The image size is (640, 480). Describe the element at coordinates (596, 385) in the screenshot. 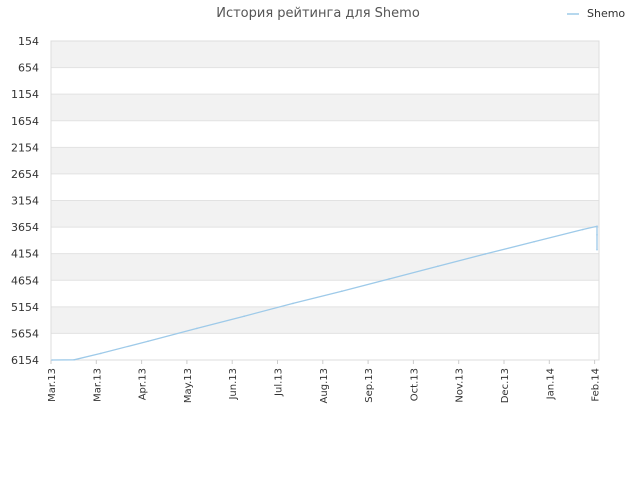

I see `x-tick-label: Feb.14` at that location.